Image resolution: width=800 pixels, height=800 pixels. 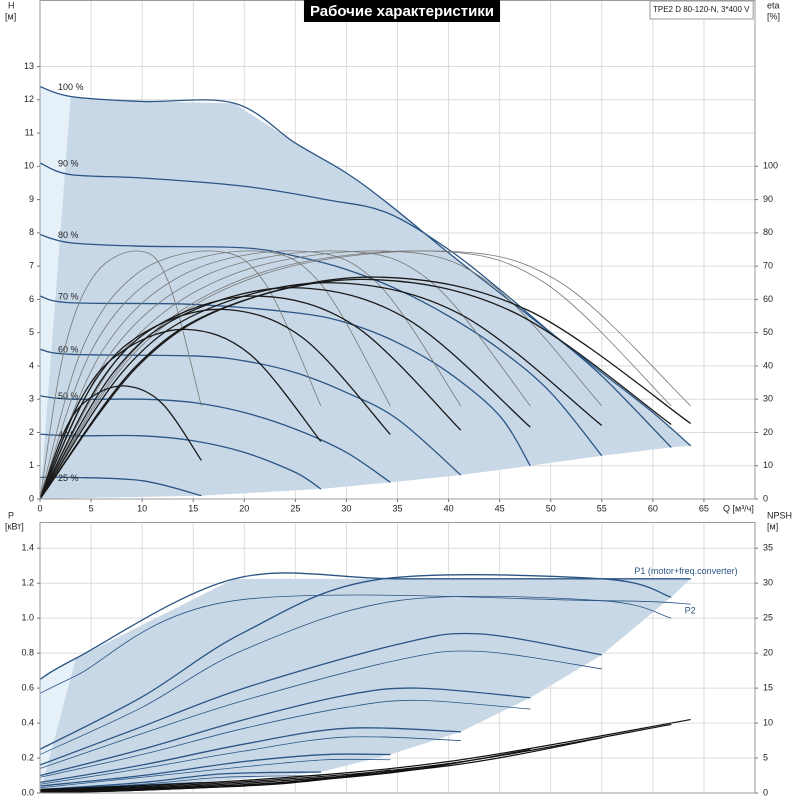 I want to click on y-tick-label: 1.0, so click(x=27, y=618).